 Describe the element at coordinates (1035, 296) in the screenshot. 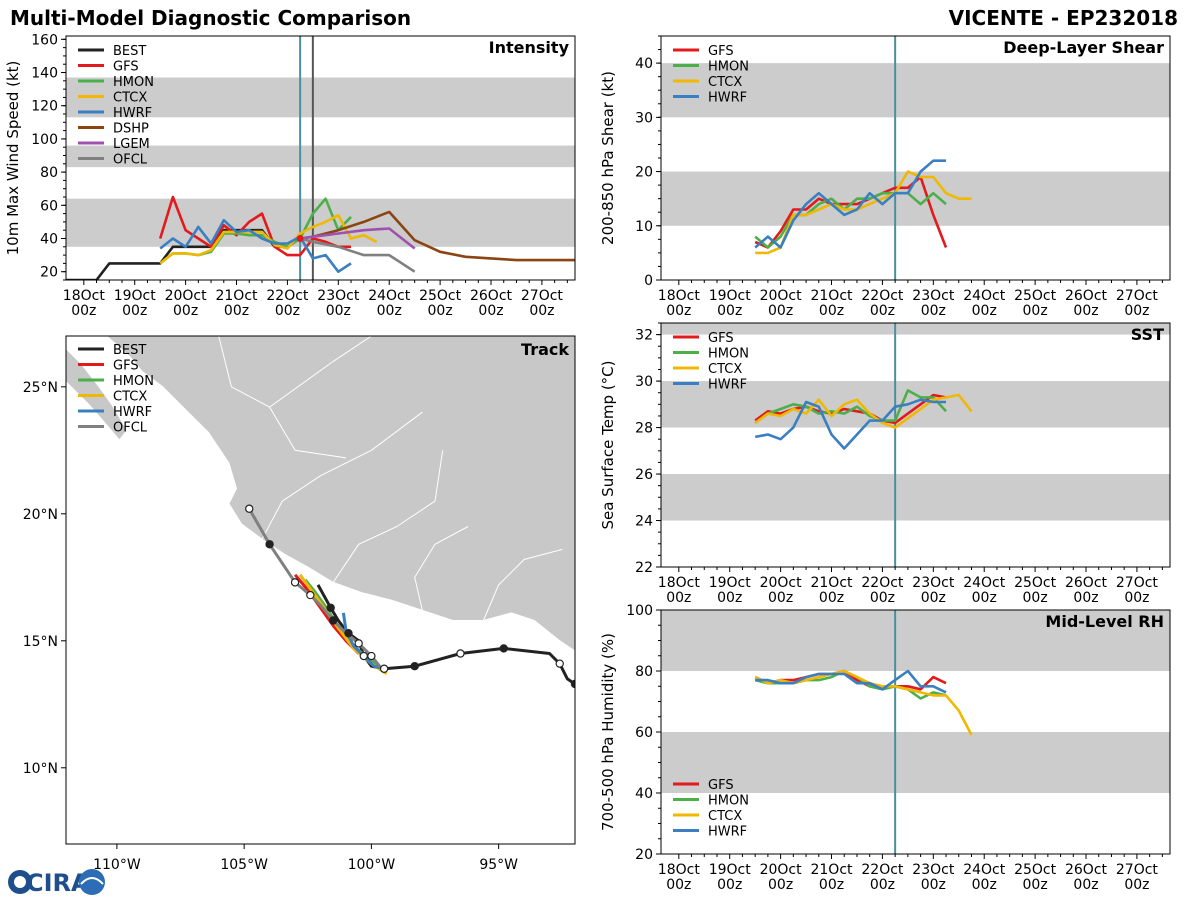

I see `shear-xtick-label: 25Oct` at that location.